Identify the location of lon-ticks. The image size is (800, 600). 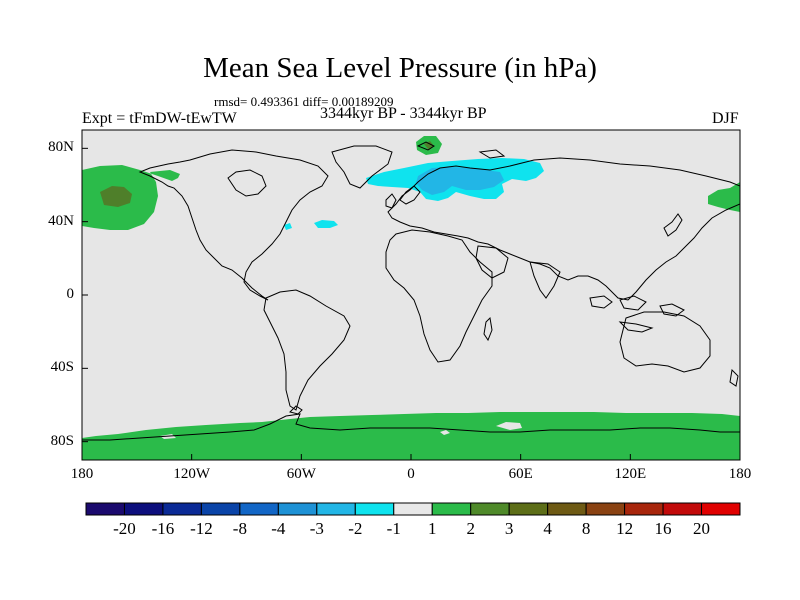
(411, 457).